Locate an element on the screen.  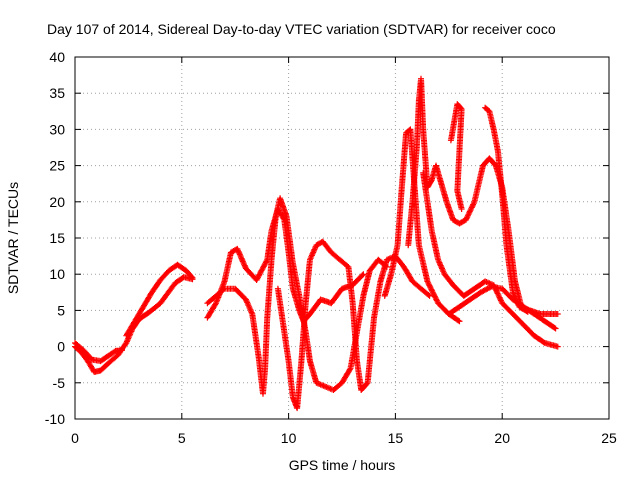
y-tick-label: 20 is located at coordinates (57, 202).